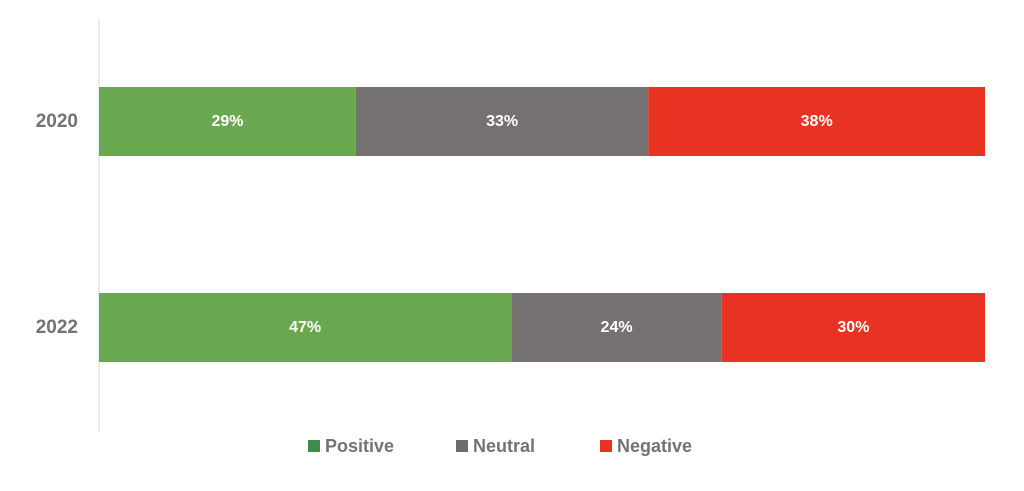  Describe the element at coordinates (314, 446) in the screenshot. I see `legend-swatch-positive` at that location.